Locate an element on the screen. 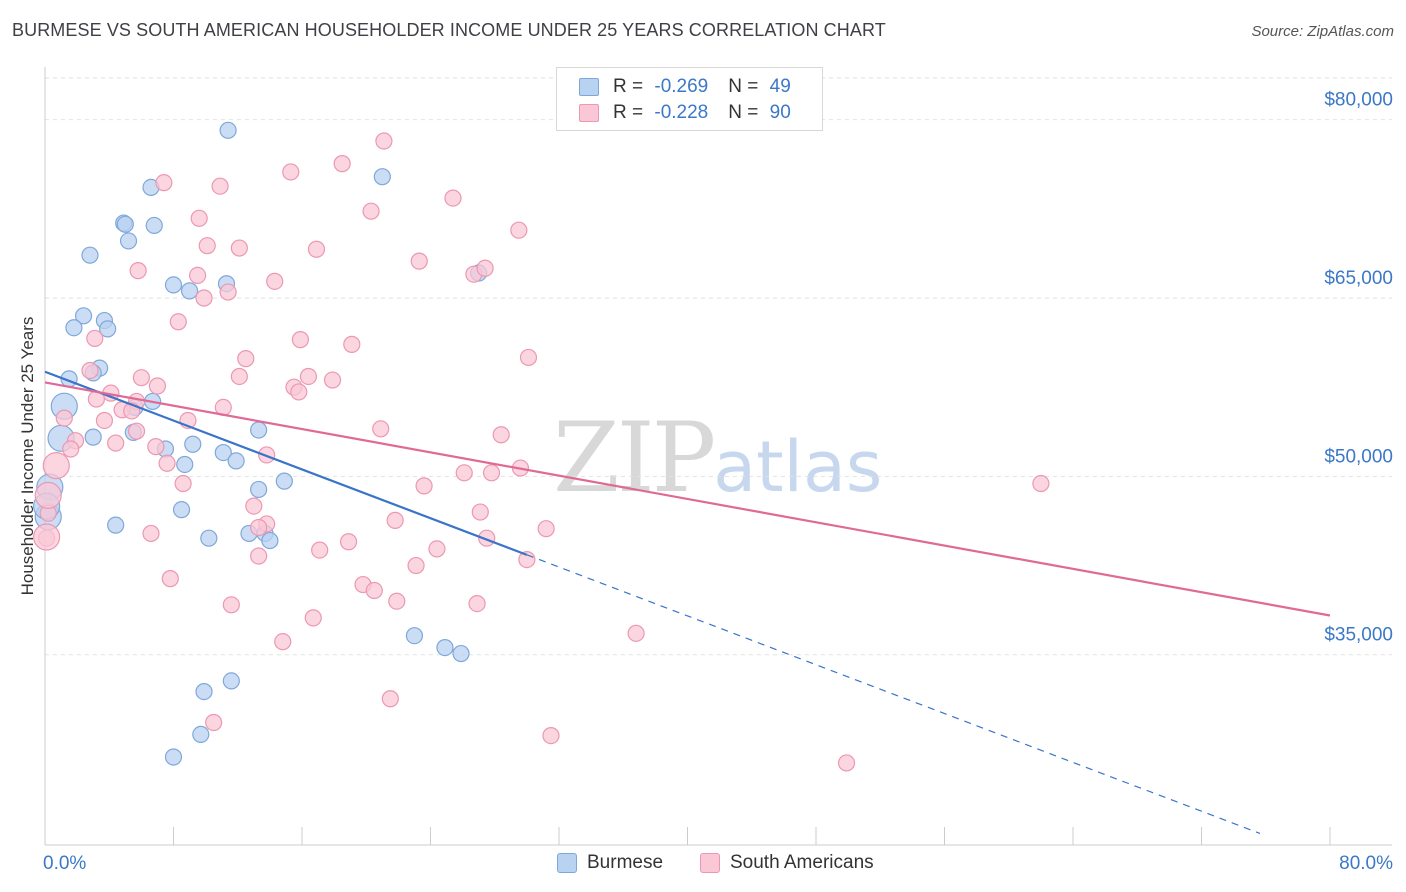  burmese-legend-swatch is located at coordinates (567, 863).